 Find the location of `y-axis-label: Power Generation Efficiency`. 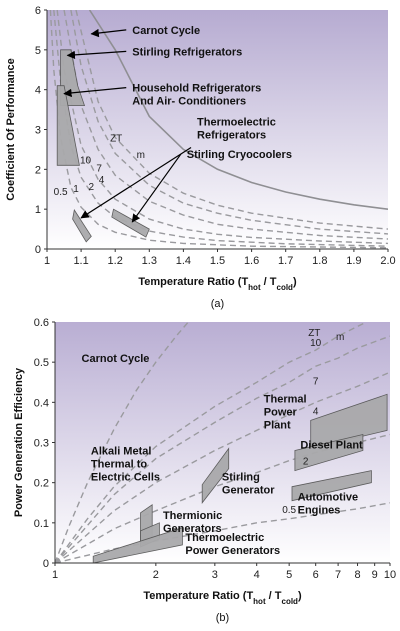

y-axis-label: Power Generation Efficiency is located at coordinates (19, 442).